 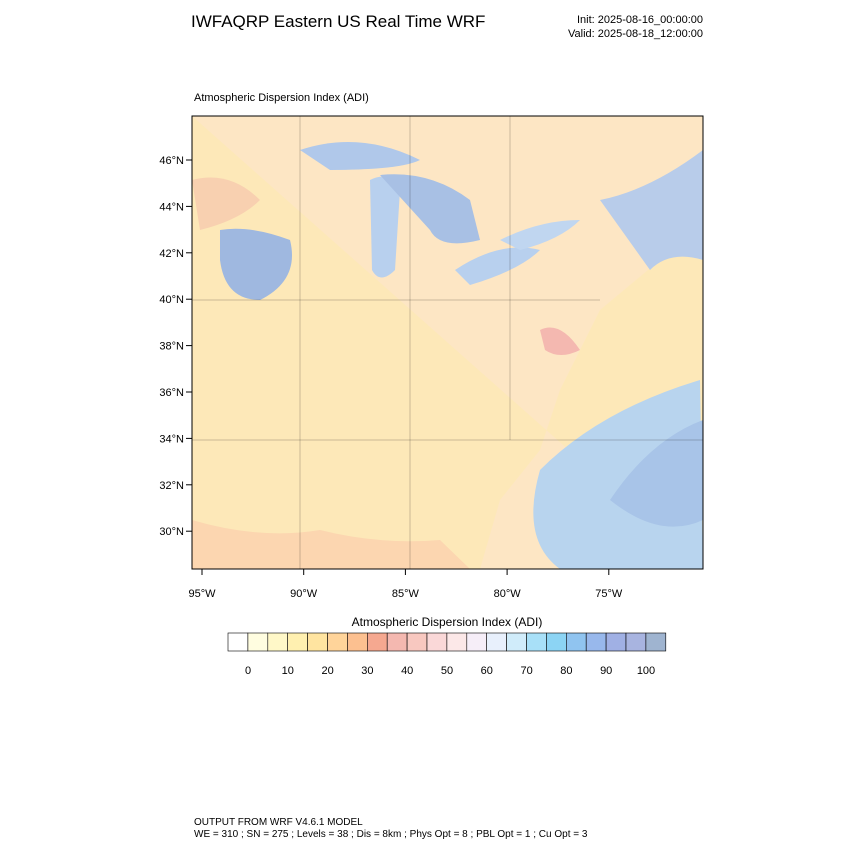 What do you see at coordinates (171, 486) in the screenshot?
I see `lat-label: 32°N` at bounding box center [171, 486].